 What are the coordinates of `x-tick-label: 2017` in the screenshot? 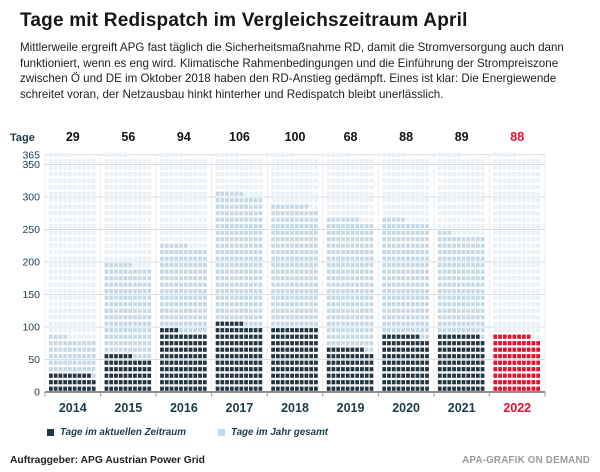 It's located at (240, 408).